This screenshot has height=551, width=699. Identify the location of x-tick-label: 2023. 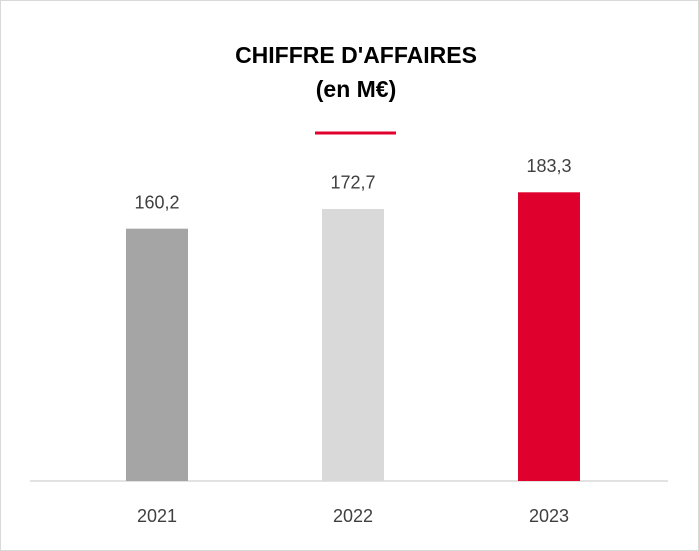
(549, 516).